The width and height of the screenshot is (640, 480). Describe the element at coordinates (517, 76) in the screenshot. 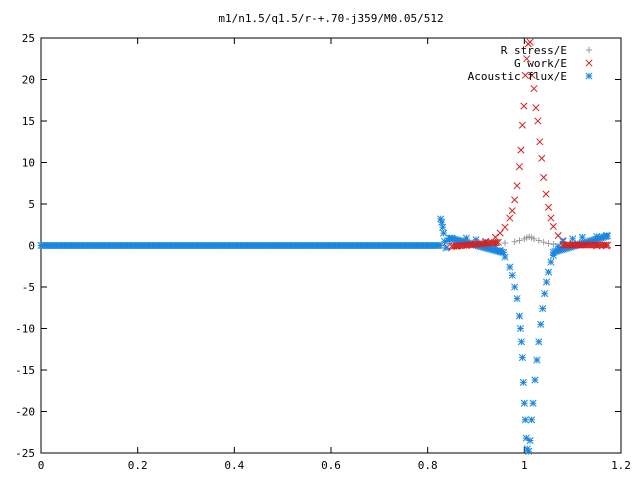

I see `legend-label: Acoustic flux/E` at that location.